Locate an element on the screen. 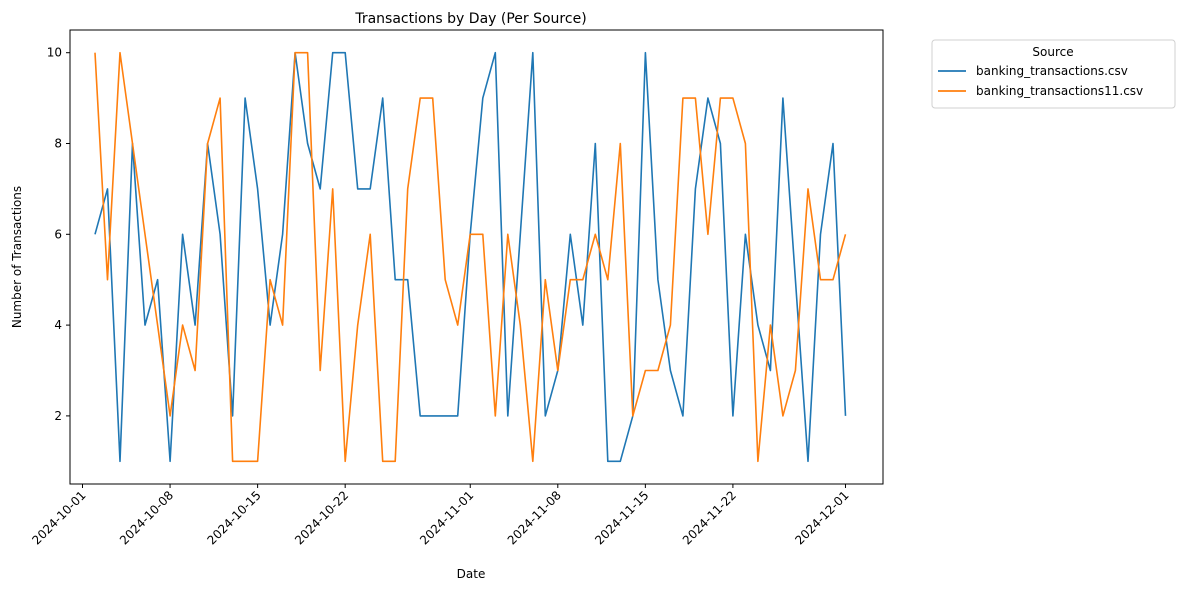  legend-entry-label: banking_transactions11.csv is located at coordinates (1059, 91).